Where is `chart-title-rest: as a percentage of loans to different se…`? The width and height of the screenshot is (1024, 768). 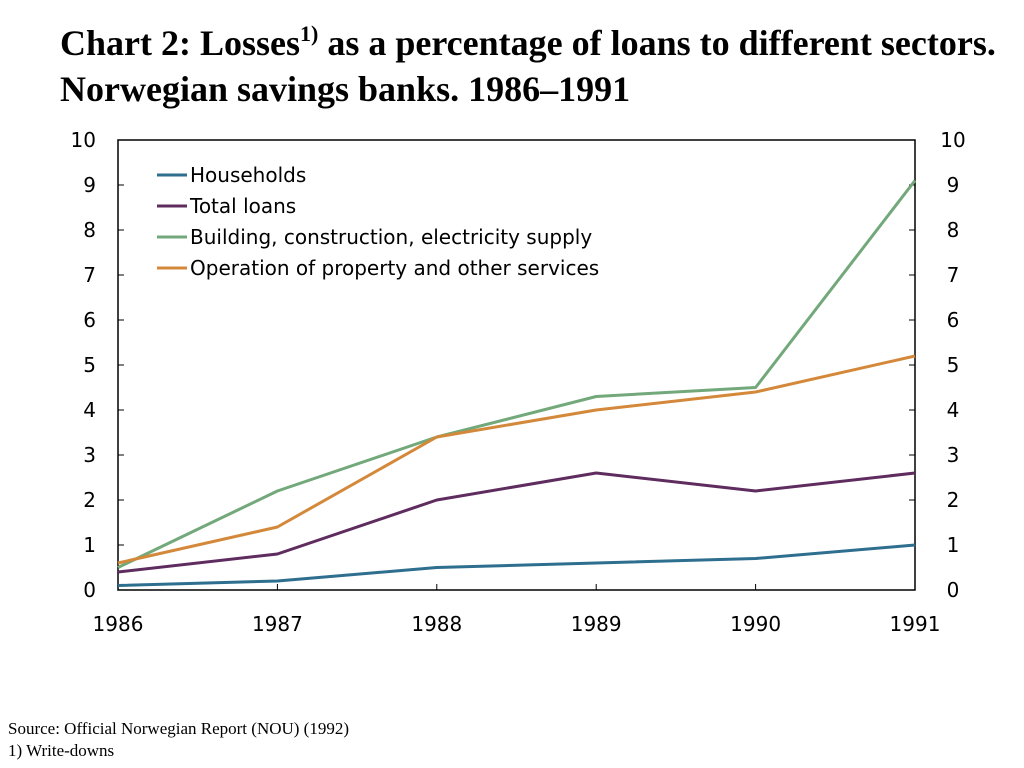 chart-title-rest: as a percentage of loans to different se… is located at coordinates (528, 66).